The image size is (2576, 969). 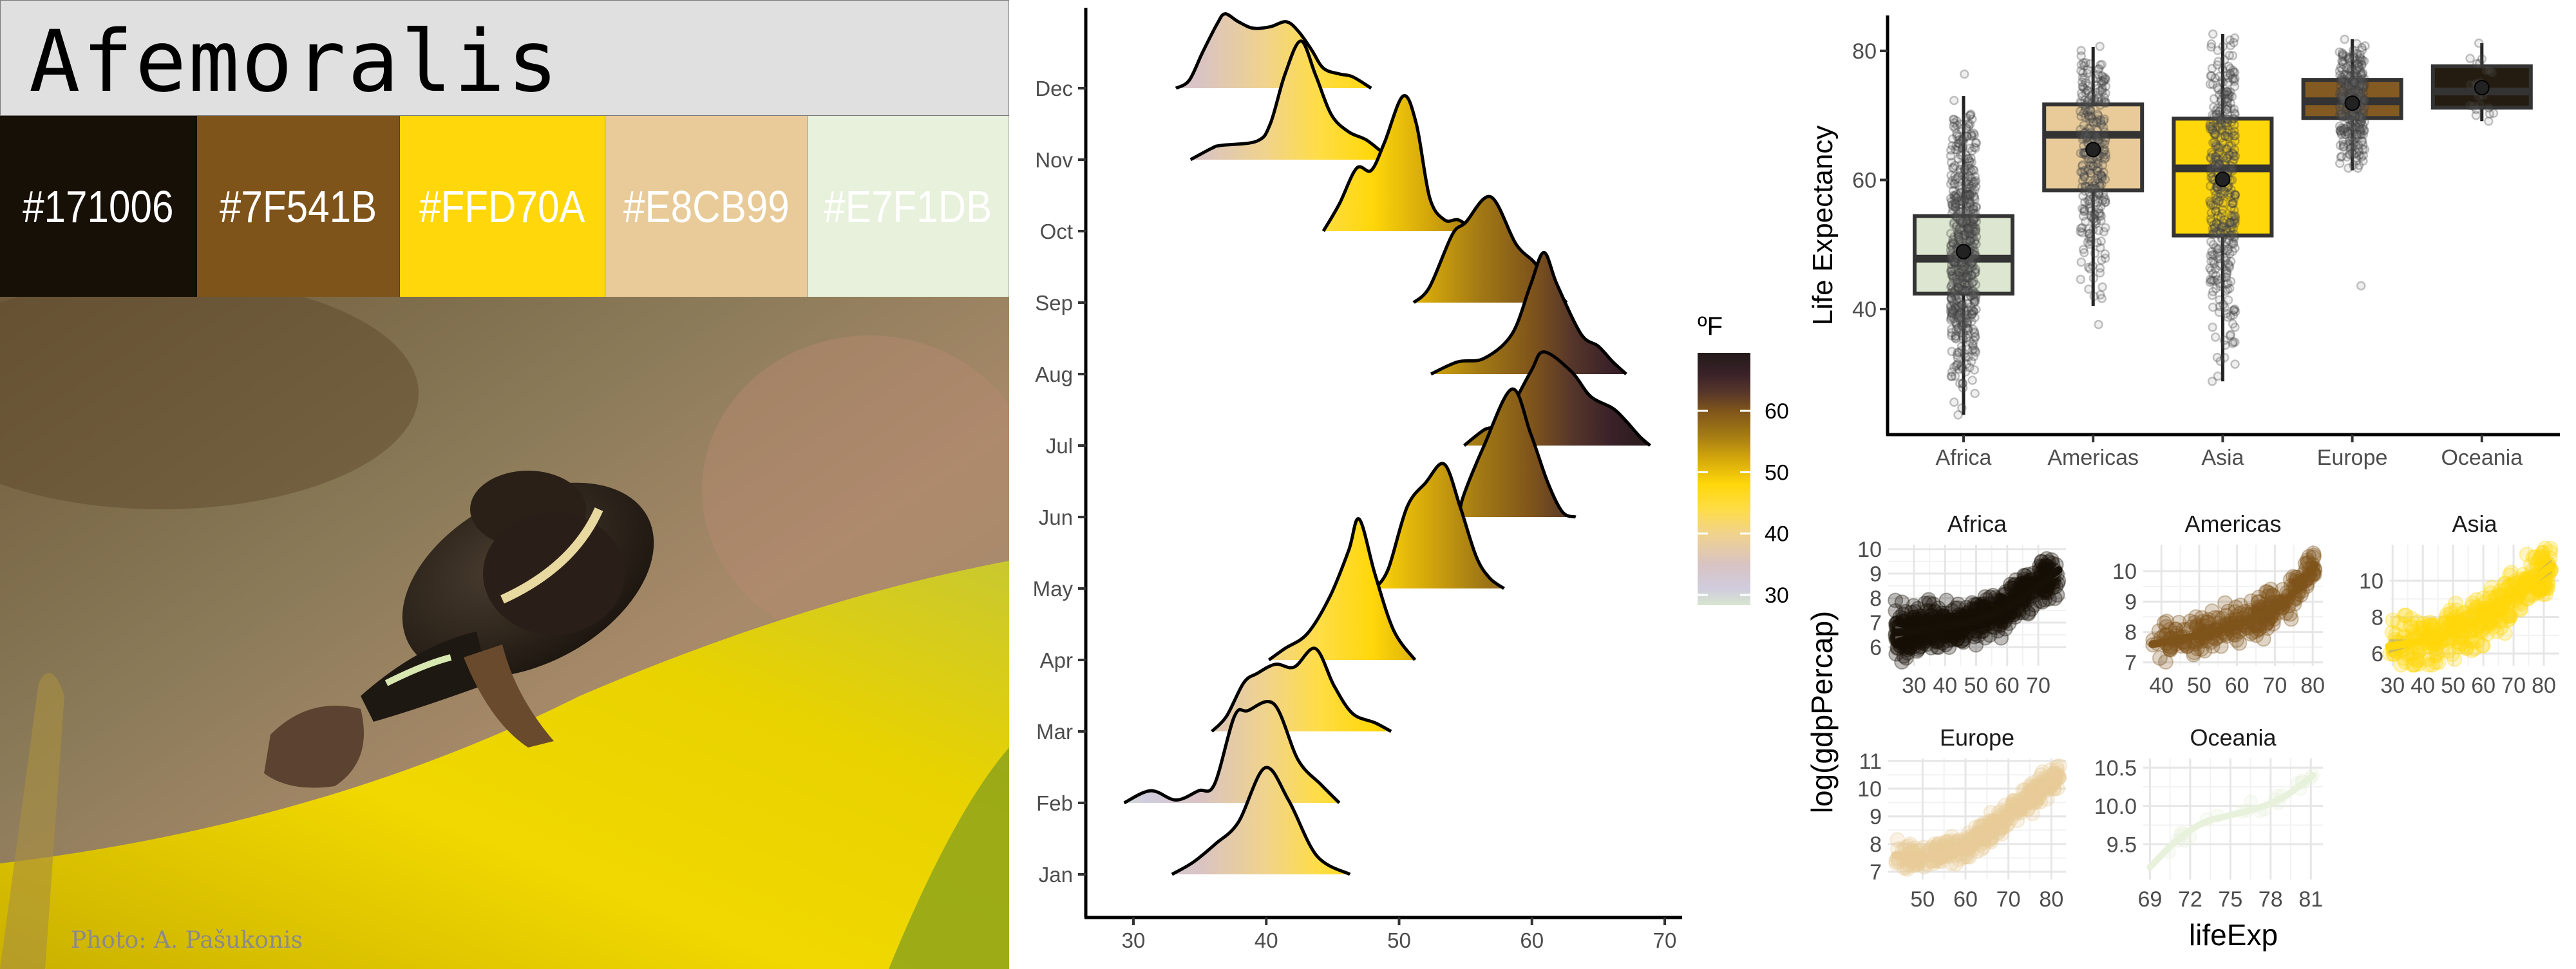 What do you see at coordinates (1876, 647) in the screenshot?
I see `facet-y-tick-label: 6` at bounding box center [1876, 647].